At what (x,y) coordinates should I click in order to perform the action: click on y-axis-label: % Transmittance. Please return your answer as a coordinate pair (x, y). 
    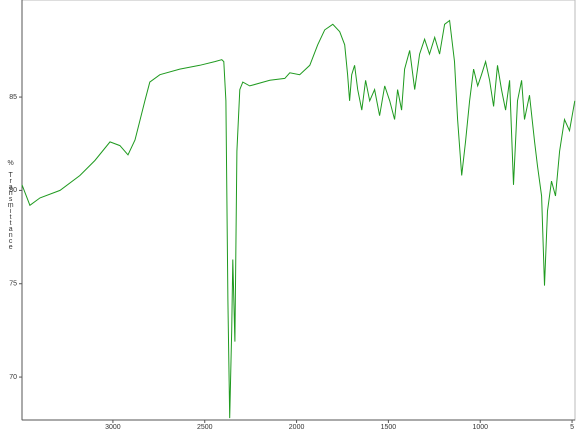
    Looking at the image, I should click on (10, 205).